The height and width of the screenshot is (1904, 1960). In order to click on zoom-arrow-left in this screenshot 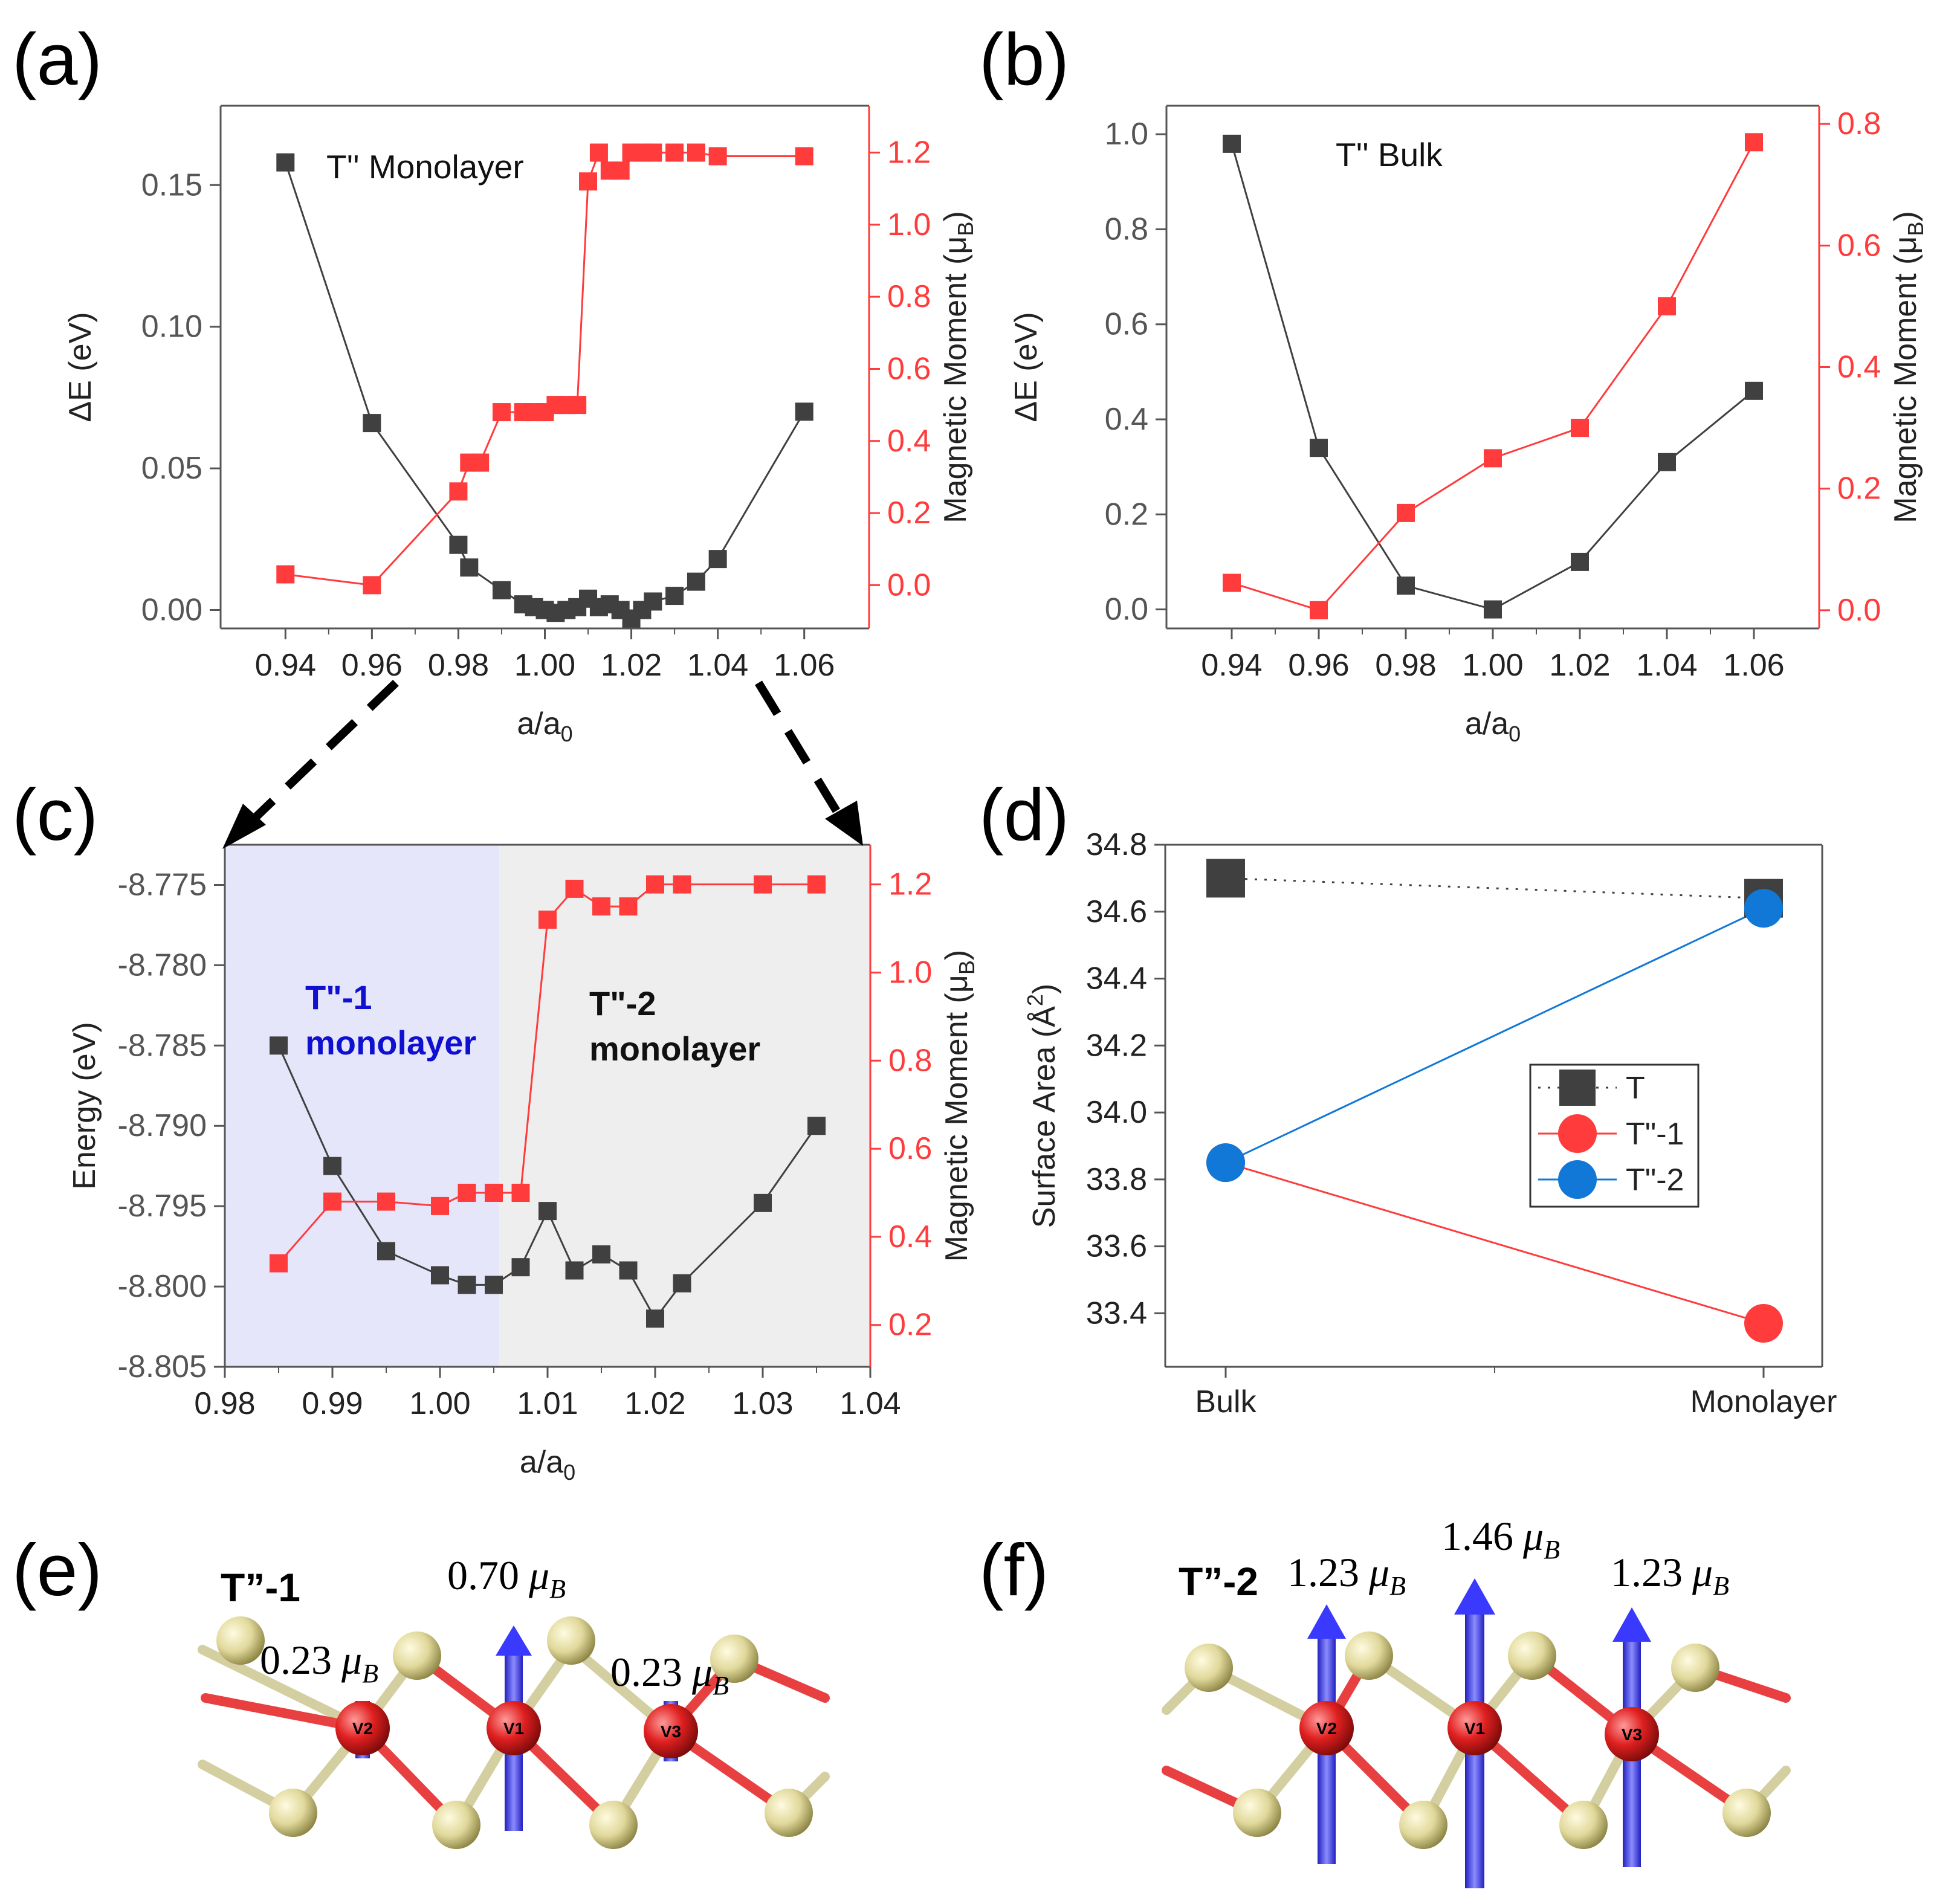, I will do `click(322, 753)`.